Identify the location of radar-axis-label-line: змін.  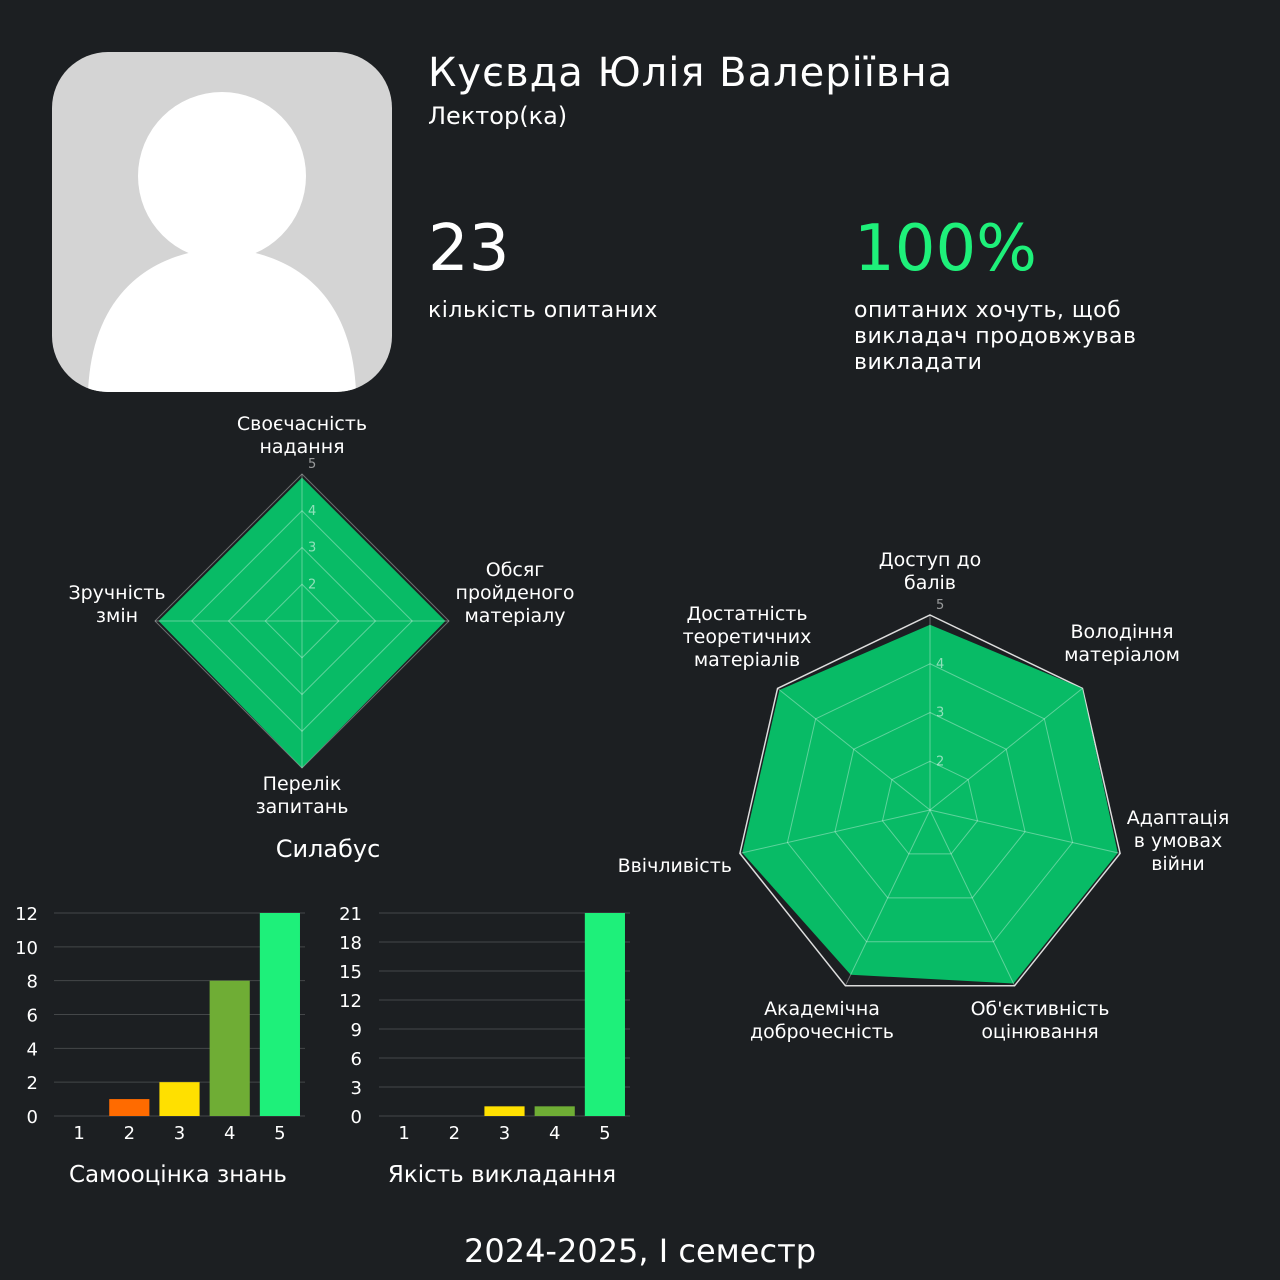
(117, 616).